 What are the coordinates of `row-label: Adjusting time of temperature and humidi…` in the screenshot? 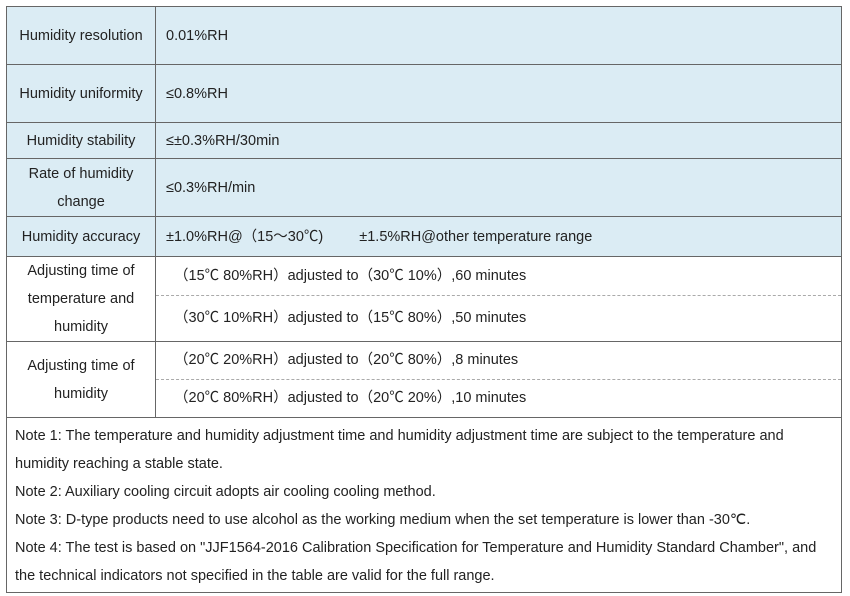 It's located at (81, 299).